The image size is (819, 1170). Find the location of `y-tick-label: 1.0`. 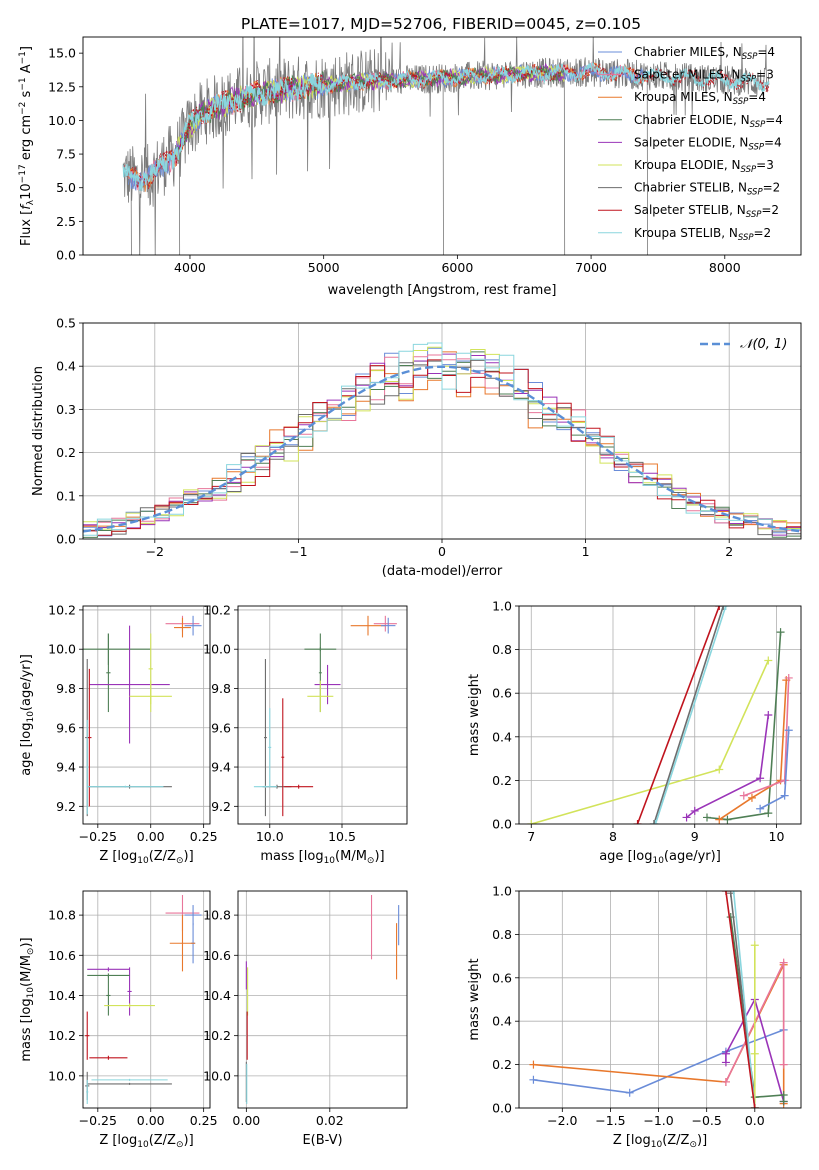

y-tick-label: 1.0 is located at coordinates (502, 891).